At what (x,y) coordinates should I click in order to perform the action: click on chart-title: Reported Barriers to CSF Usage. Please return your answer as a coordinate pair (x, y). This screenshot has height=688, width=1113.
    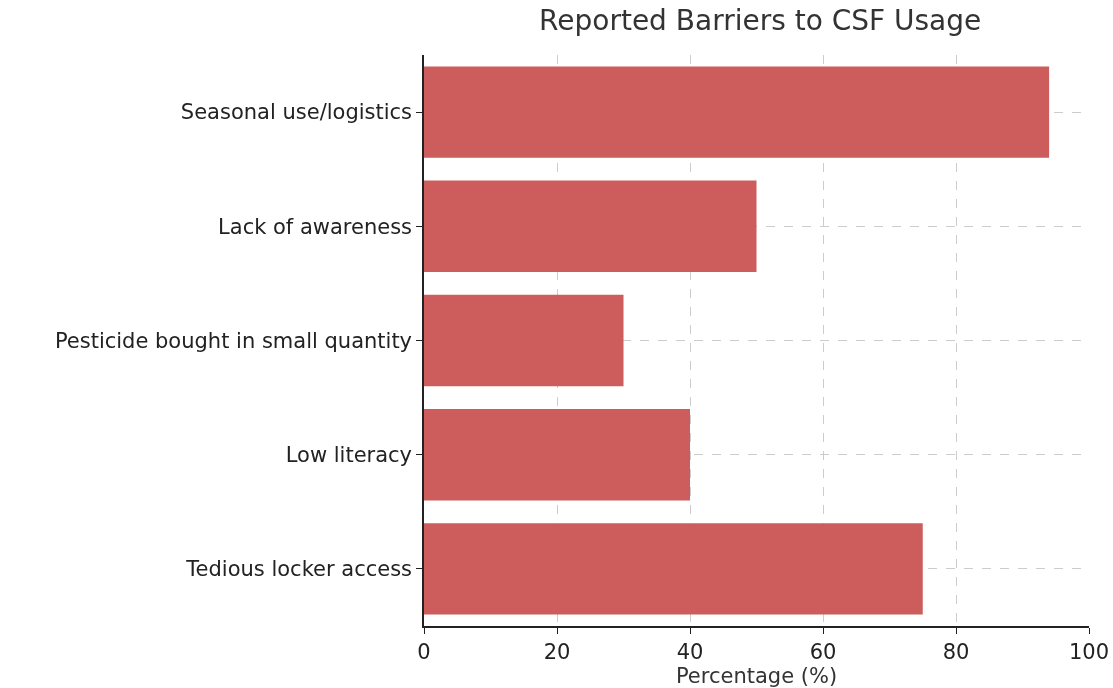
    Looking at the image, I should click on (760, 20).